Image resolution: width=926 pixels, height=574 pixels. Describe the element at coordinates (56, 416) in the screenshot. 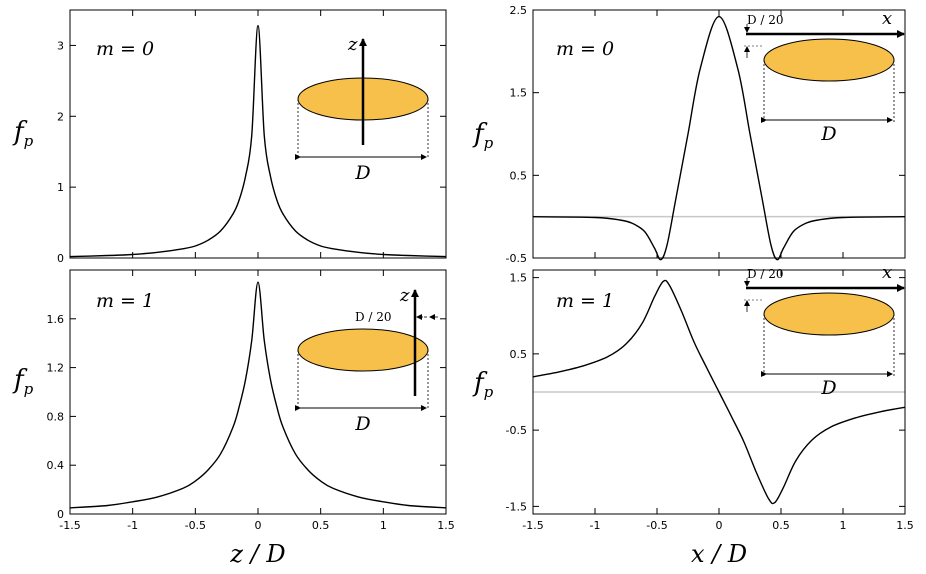

I see `y-tick-label: 0.8` at that location.